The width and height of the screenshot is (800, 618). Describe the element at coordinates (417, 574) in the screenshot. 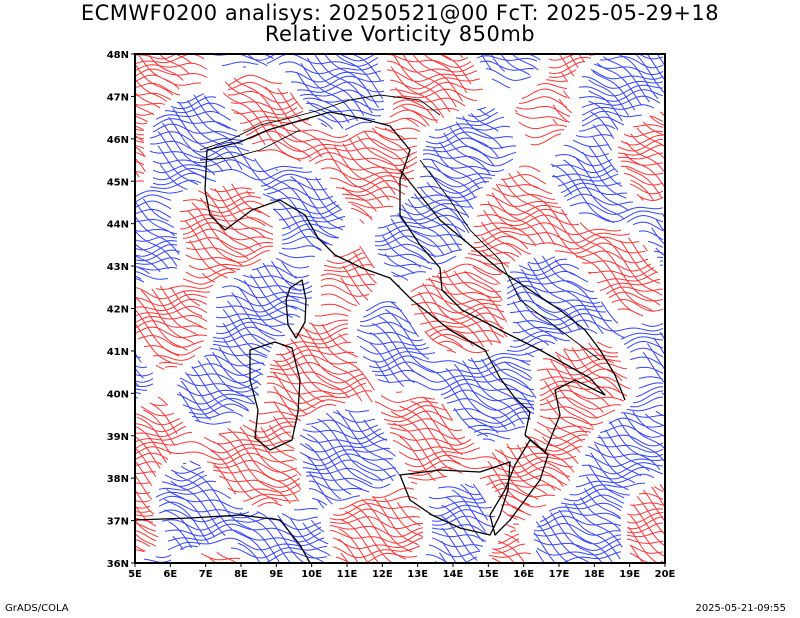

I see `lon-tick-label: 13E` at that location.